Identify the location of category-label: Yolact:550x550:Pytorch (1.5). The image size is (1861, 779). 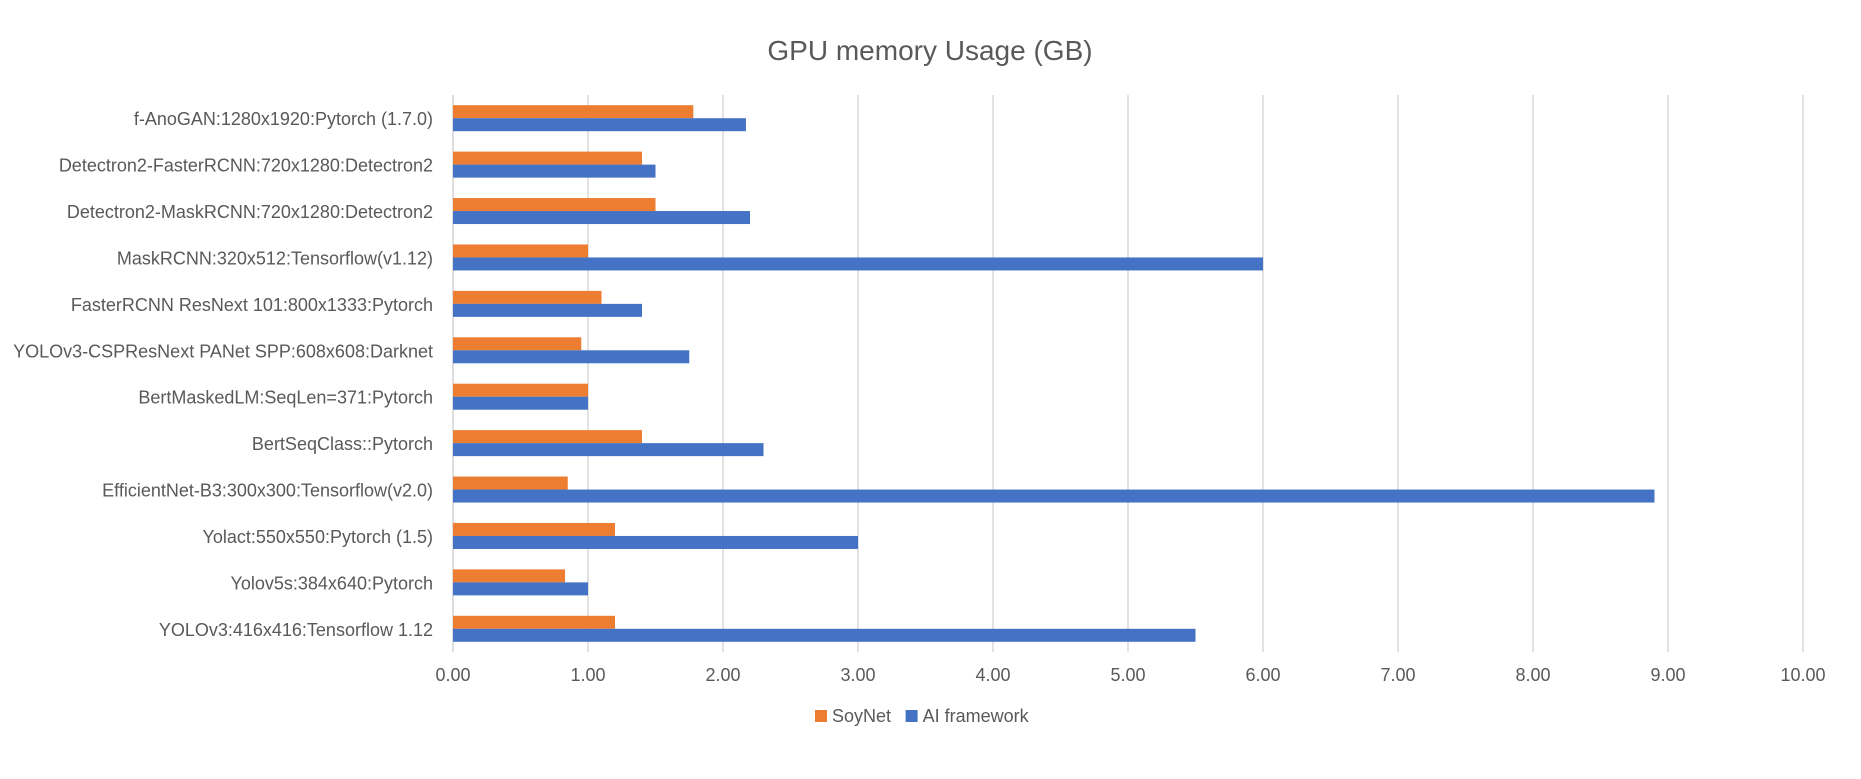
(318, 537).